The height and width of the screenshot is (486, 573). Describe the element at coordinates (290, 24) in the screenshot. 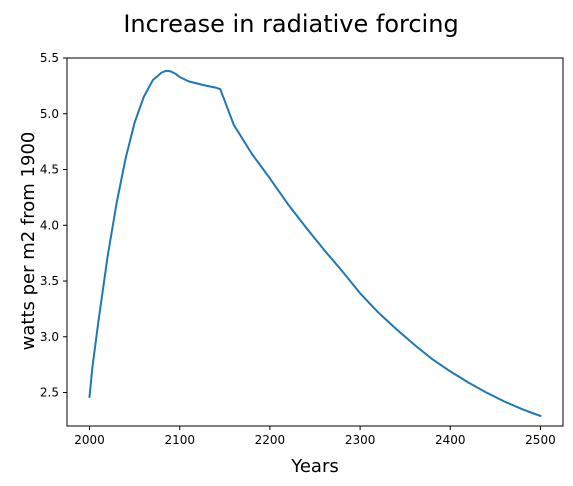

I see `chart-title: Increase in radiative forcing` at that location.